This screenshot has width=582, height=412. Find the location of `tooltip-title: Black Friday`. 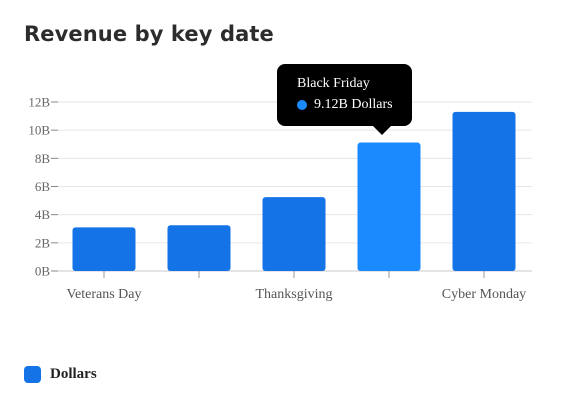

tooltip-title: Black Friday is located at coordinates (333, 83).